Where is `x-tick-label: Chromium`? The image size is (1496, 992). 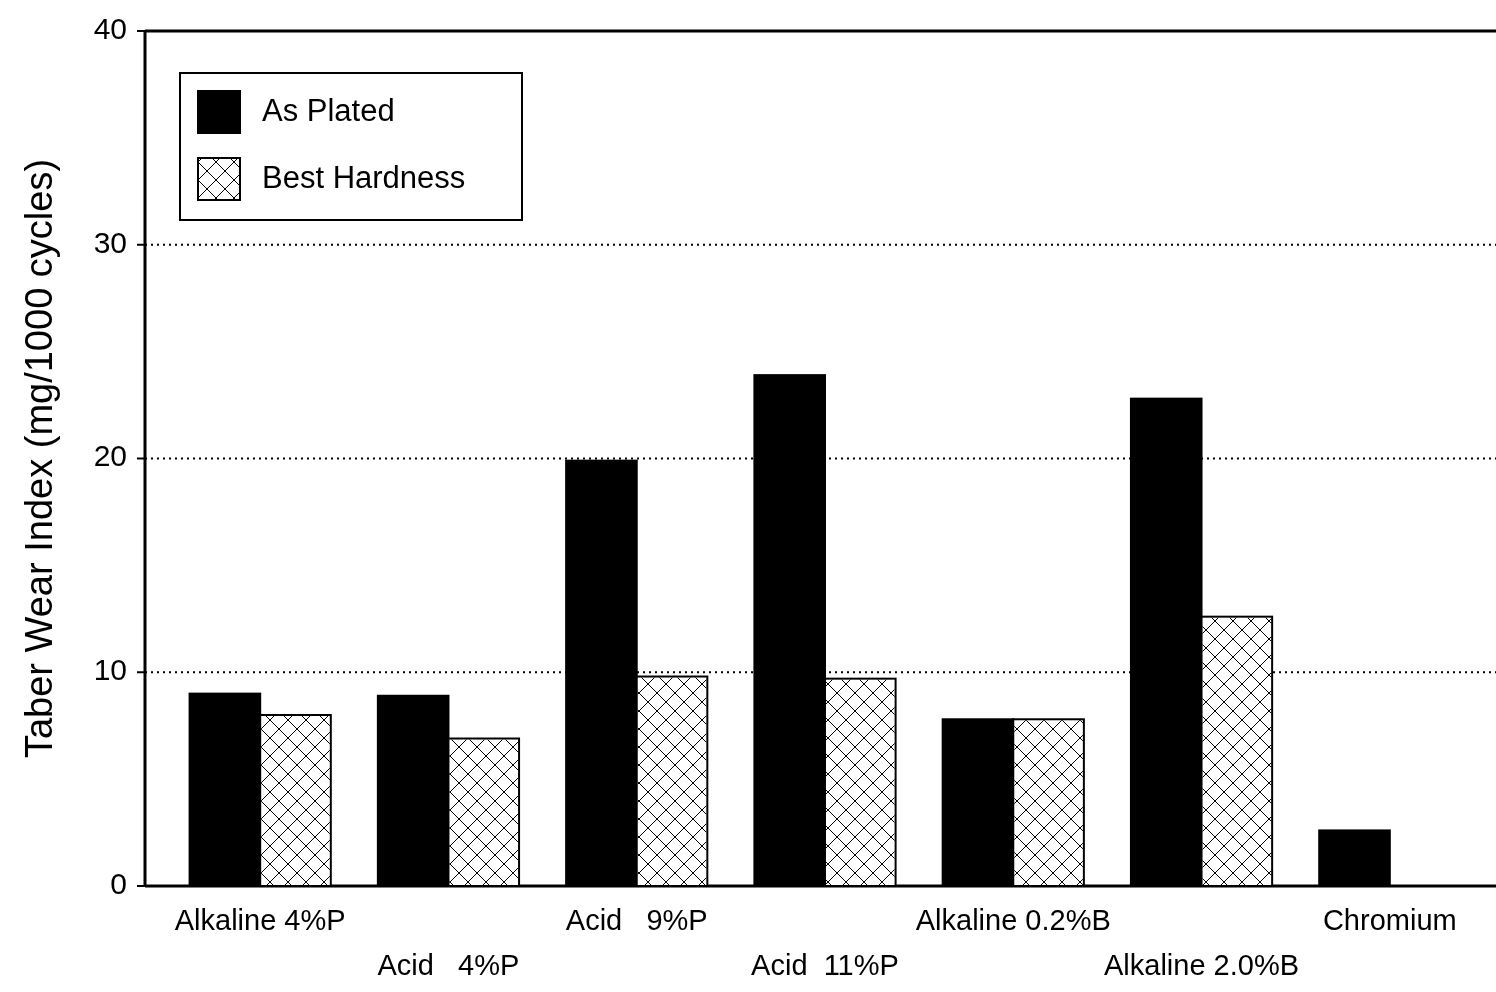 x-tick-label: Chromium is located at coordinates (1389, 920).